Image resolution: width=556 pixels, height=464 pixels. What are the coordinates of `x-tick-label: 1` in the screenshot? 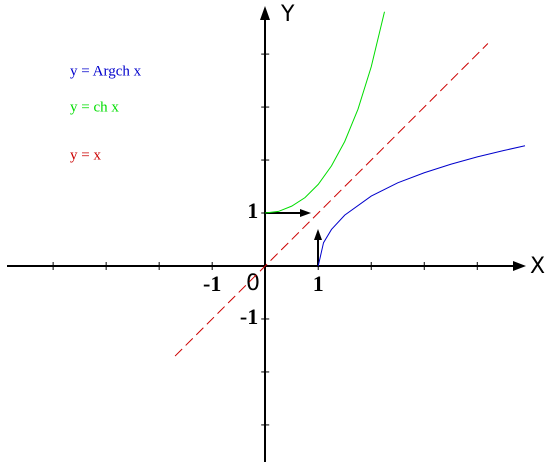 It's located at (318, 283).